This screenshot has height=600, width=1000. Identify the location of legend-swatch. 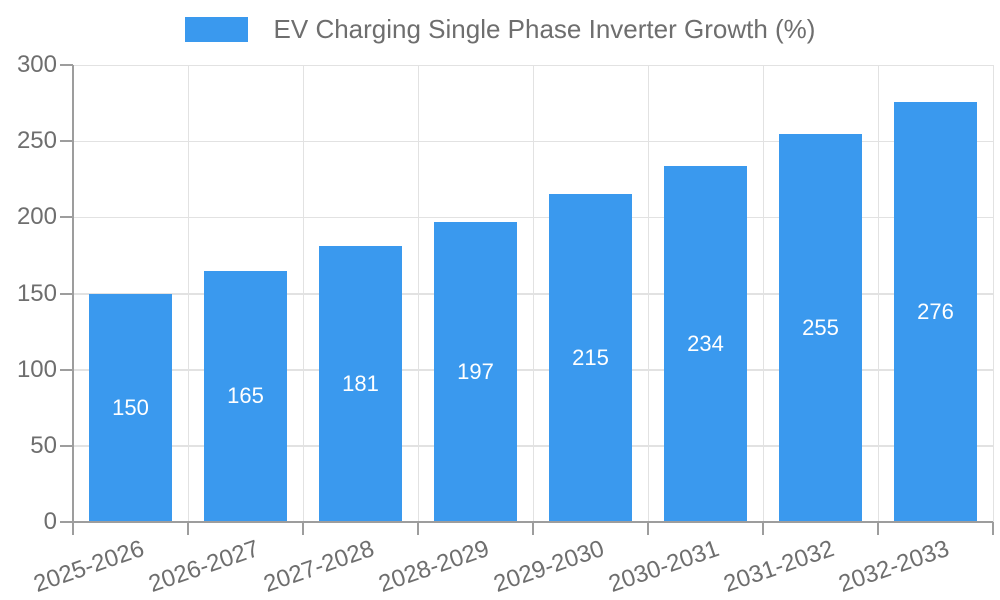
(216, 29).